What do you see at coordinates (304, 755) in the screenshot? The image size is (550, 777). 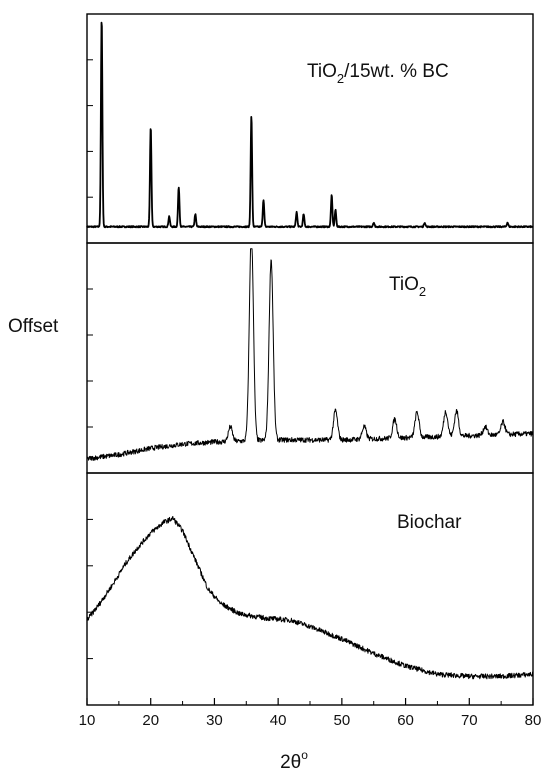 I see `x-axis-label-sup: o` at bounding box center [304, 755].